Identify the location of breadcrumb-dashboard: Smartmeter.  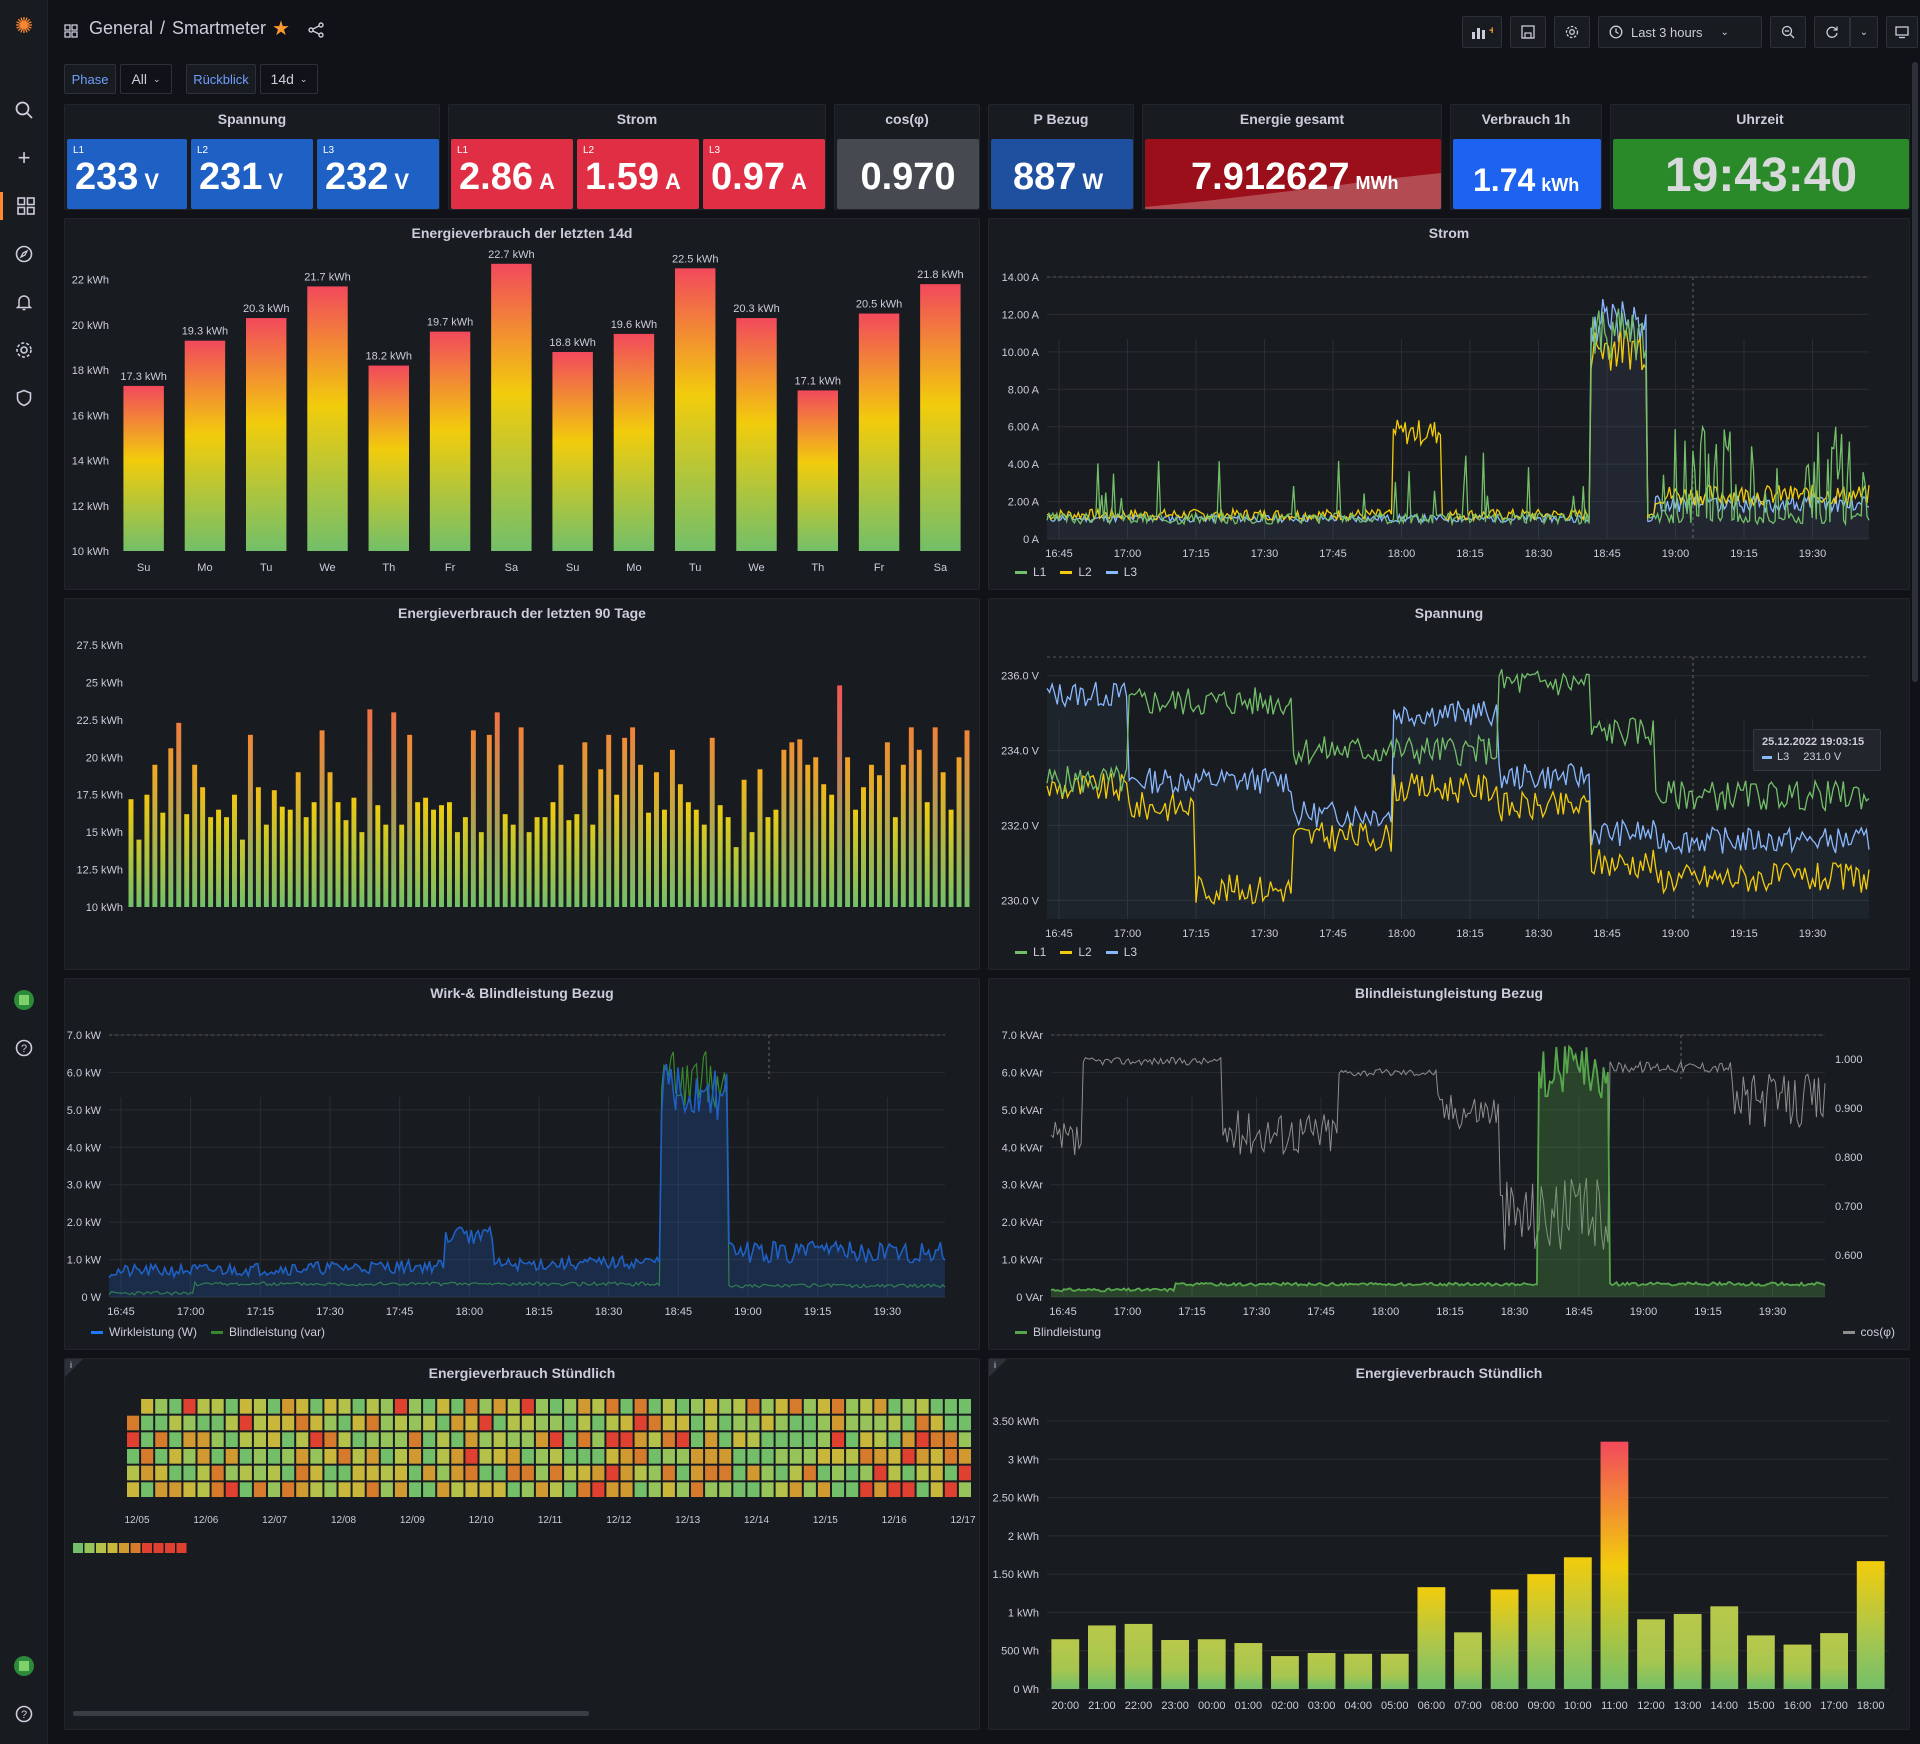
(219, 28).